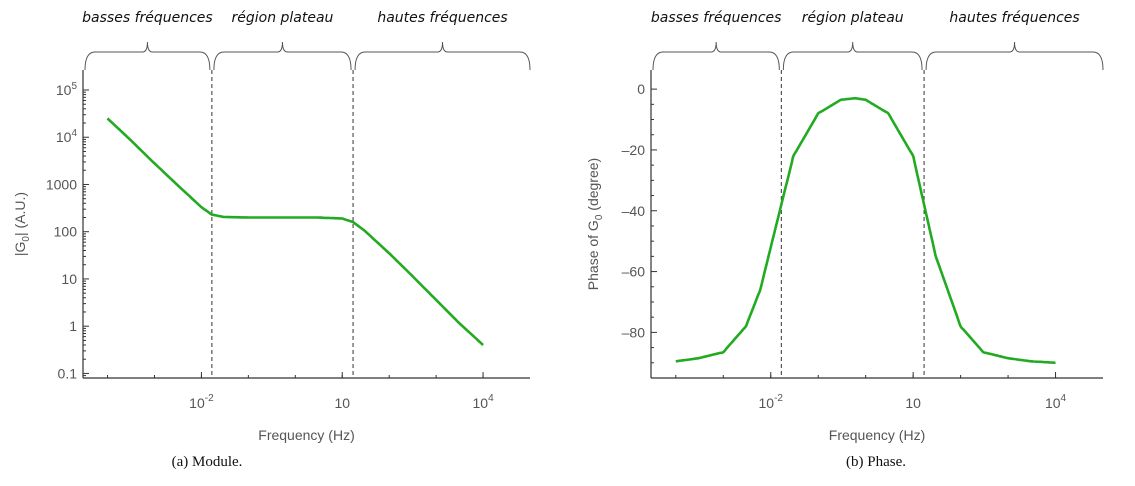 This screenshot has width=1135, height=486. I want to click on y-tick-base: 0.1, so click(68, 373).